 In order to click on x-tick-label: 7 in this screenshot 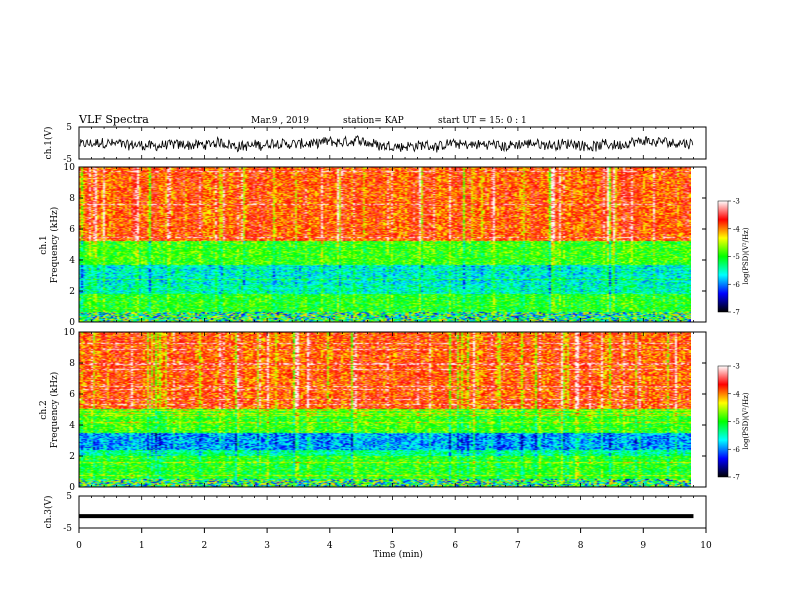, I will do `click(518, 546)`.